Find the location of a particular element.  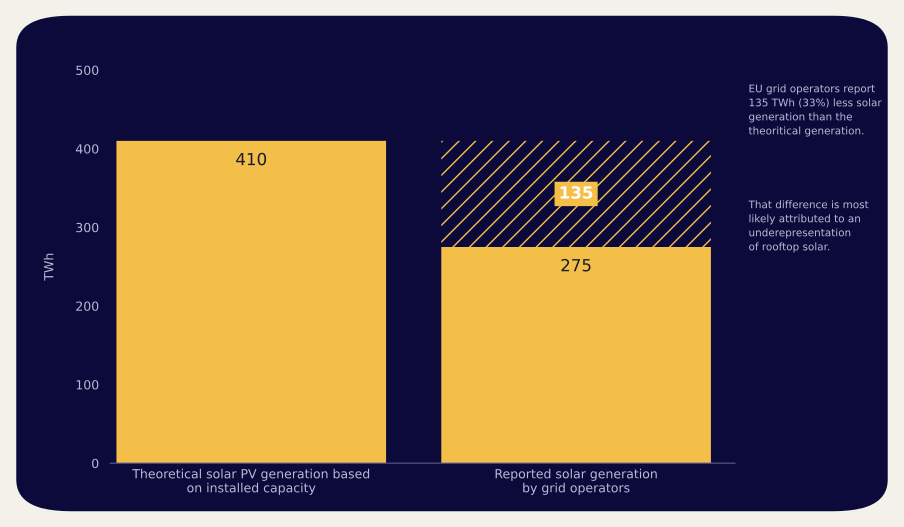

data-label: 410 is located at coordinates (251, 159).